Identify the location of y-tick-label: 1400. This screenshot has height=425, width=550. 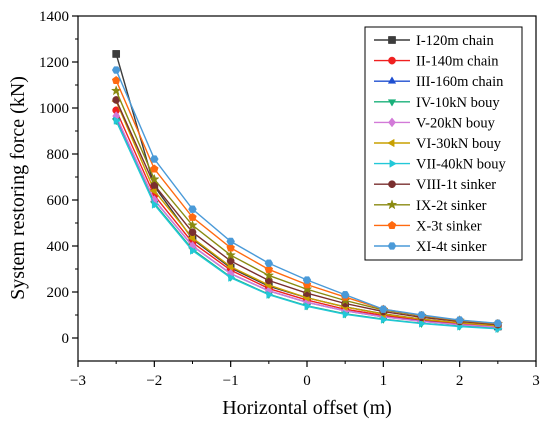
(54, 17).